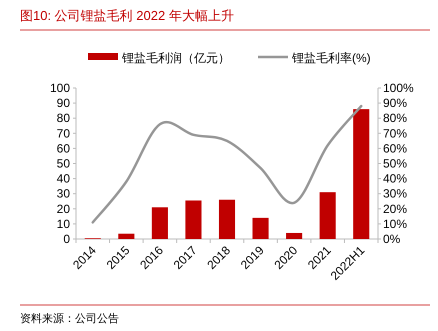 This screenshot has width=438, height=331. I want to click on y2-tick-label: 10%, so click(395, 223).